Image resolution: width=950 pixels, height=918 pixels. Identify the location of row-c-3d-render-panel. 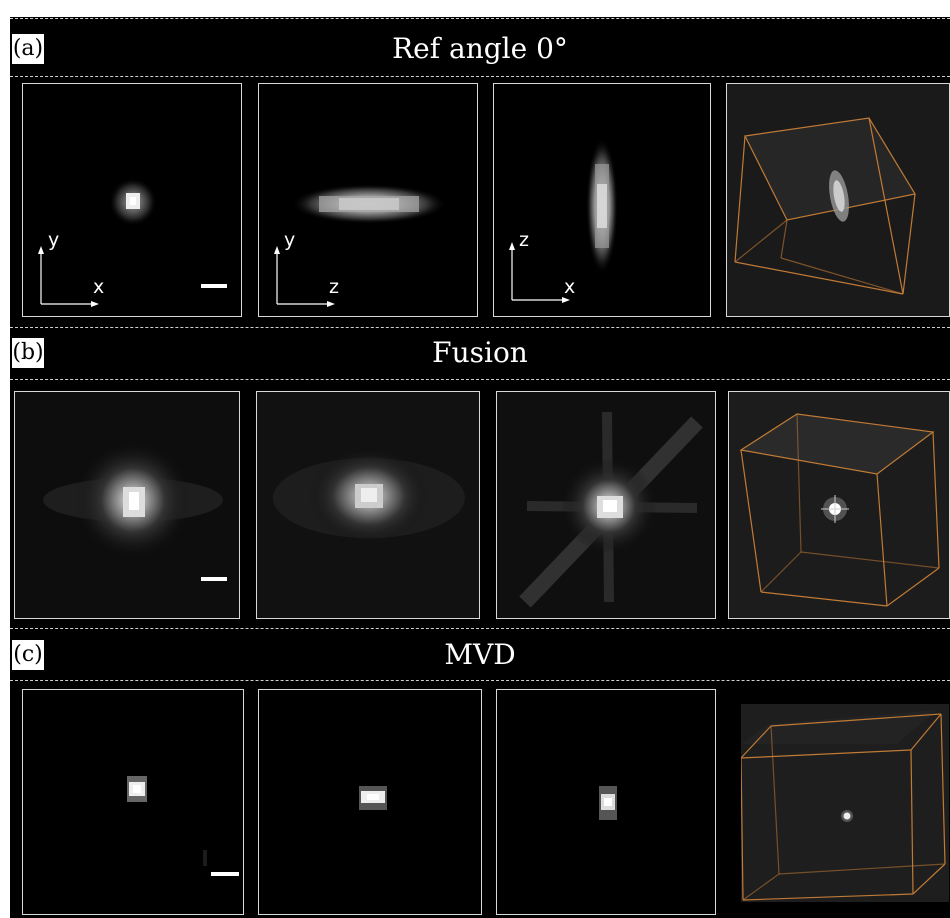
(845, 803).